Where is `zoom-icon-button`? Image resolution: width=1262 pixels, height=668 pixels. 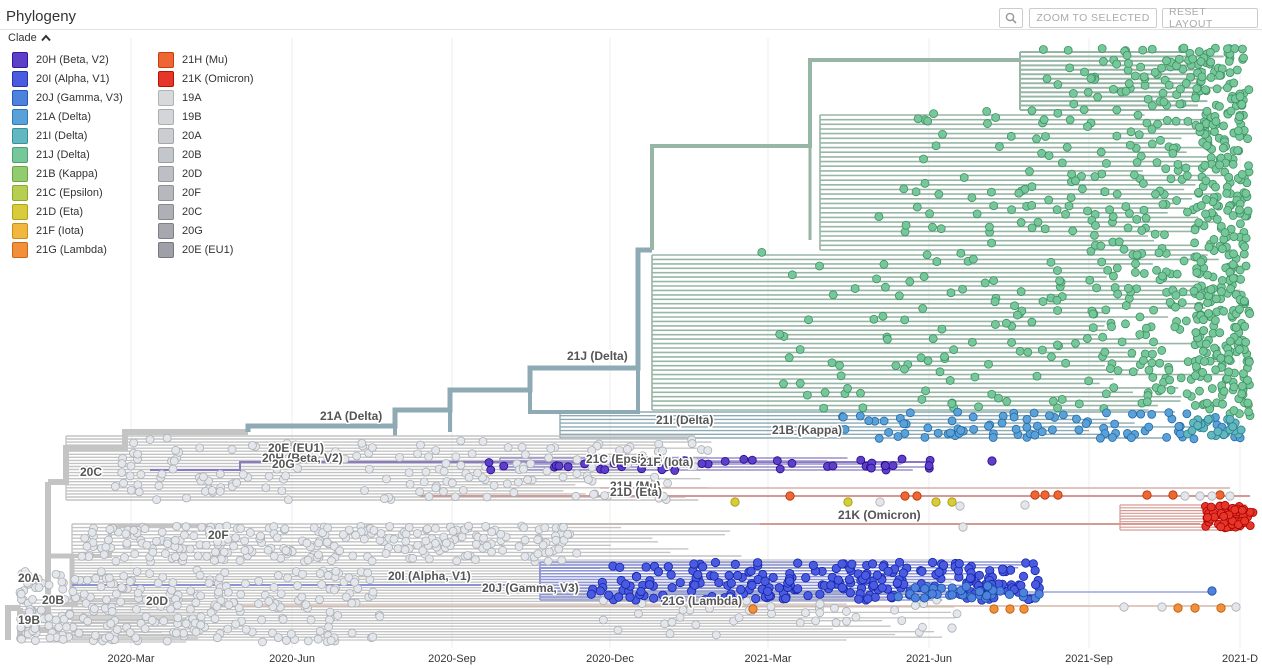
zoom-icon-button is located at coordinates (1011, 18).